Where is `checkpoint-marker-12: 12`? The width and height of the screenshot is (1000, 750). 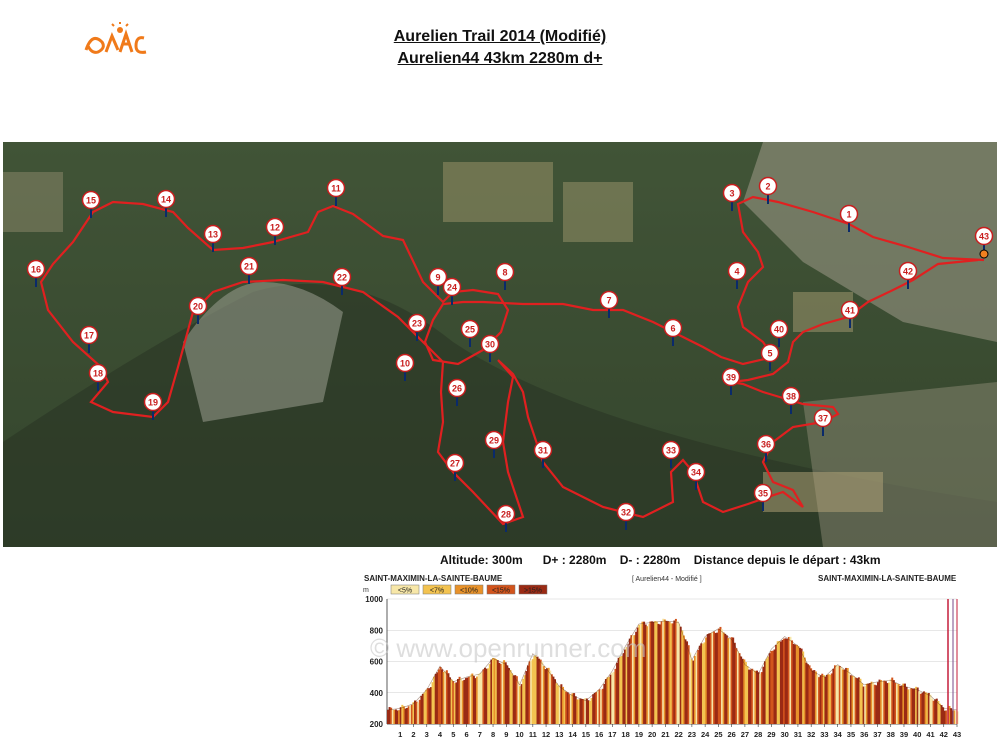
checkpoint-marker-12: 12 is located at coordinates (275, 231).